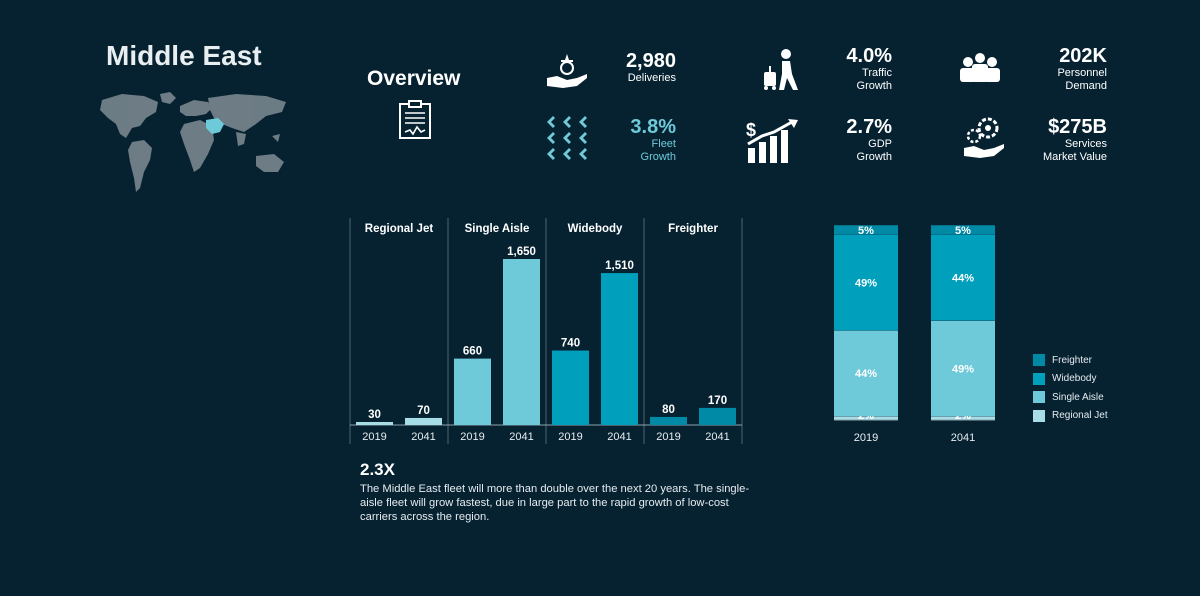 The height and width of the screenshot is (596, 1200). I want to click on world-map-icon, so click(193, 142).